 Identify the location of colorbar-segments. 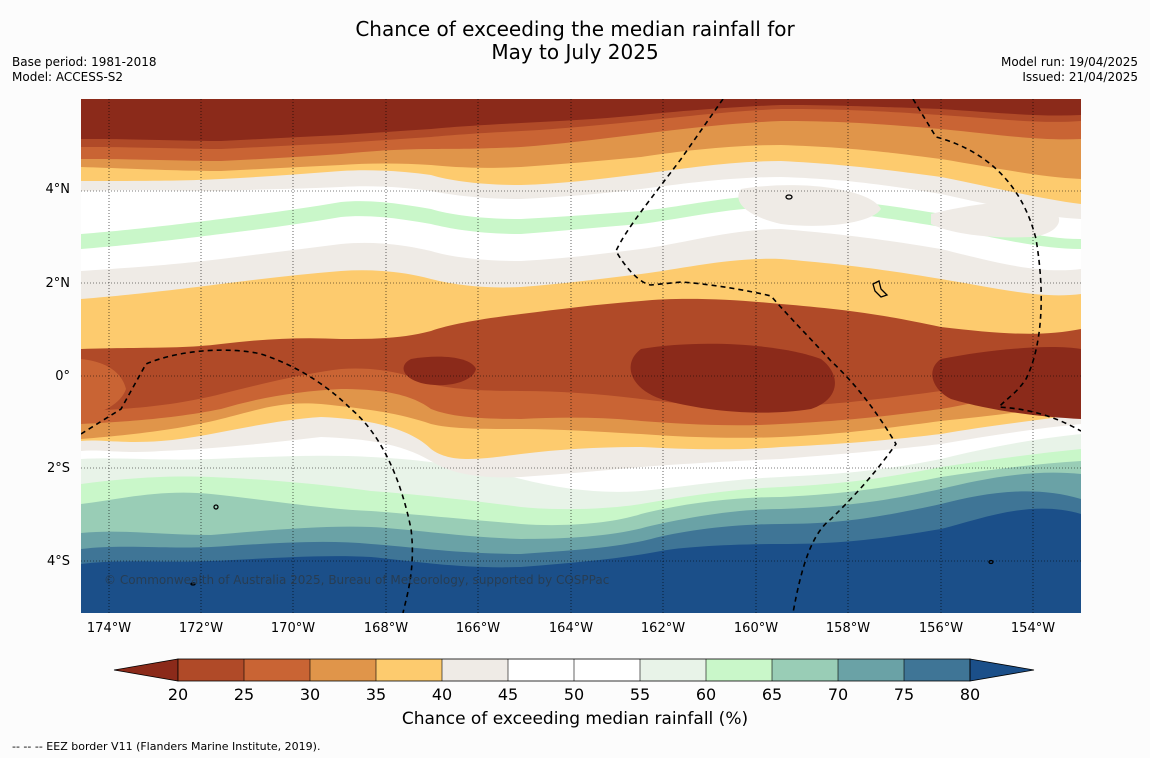
(574, 670).